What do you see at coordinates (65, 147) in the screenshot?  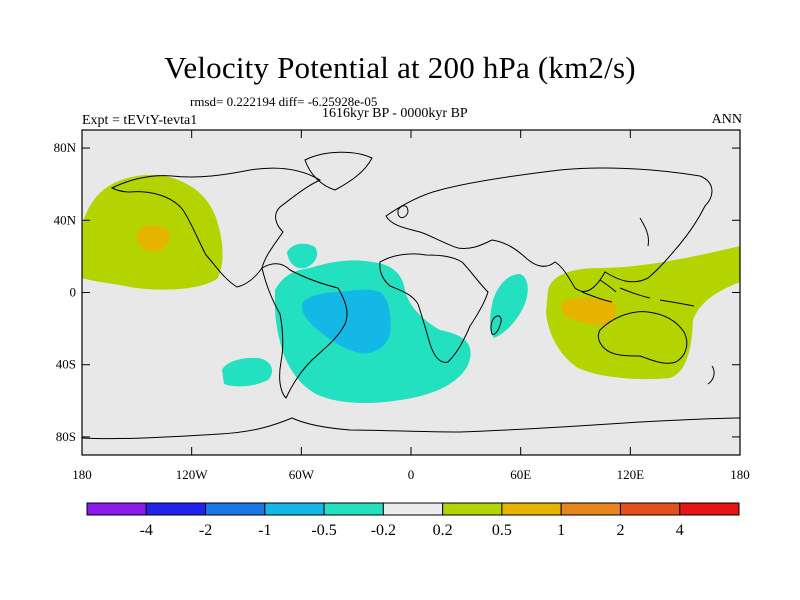 I see `y-tick-label: 80N` at bounding box center [65, 147].